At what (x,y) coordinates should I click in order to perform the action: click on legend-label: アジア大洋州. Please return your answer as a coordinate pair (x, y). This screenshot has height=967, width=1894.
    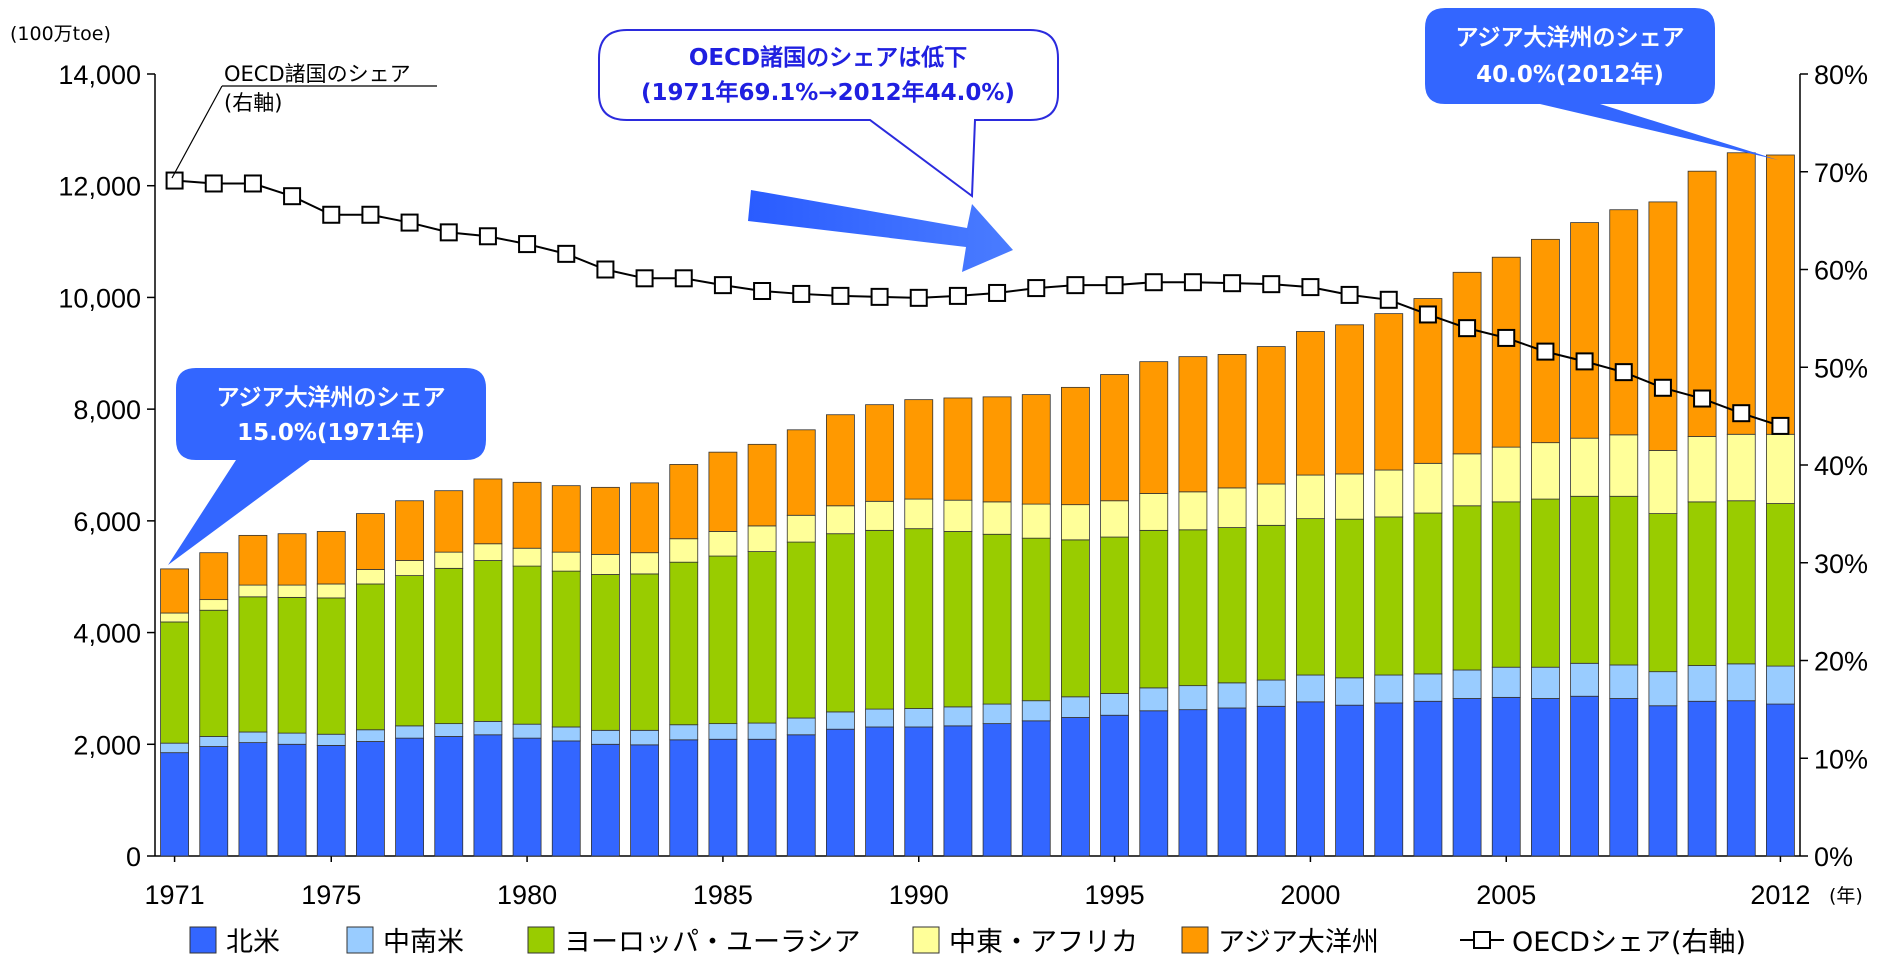
    Looking at the image, I should click on (1298, 942).